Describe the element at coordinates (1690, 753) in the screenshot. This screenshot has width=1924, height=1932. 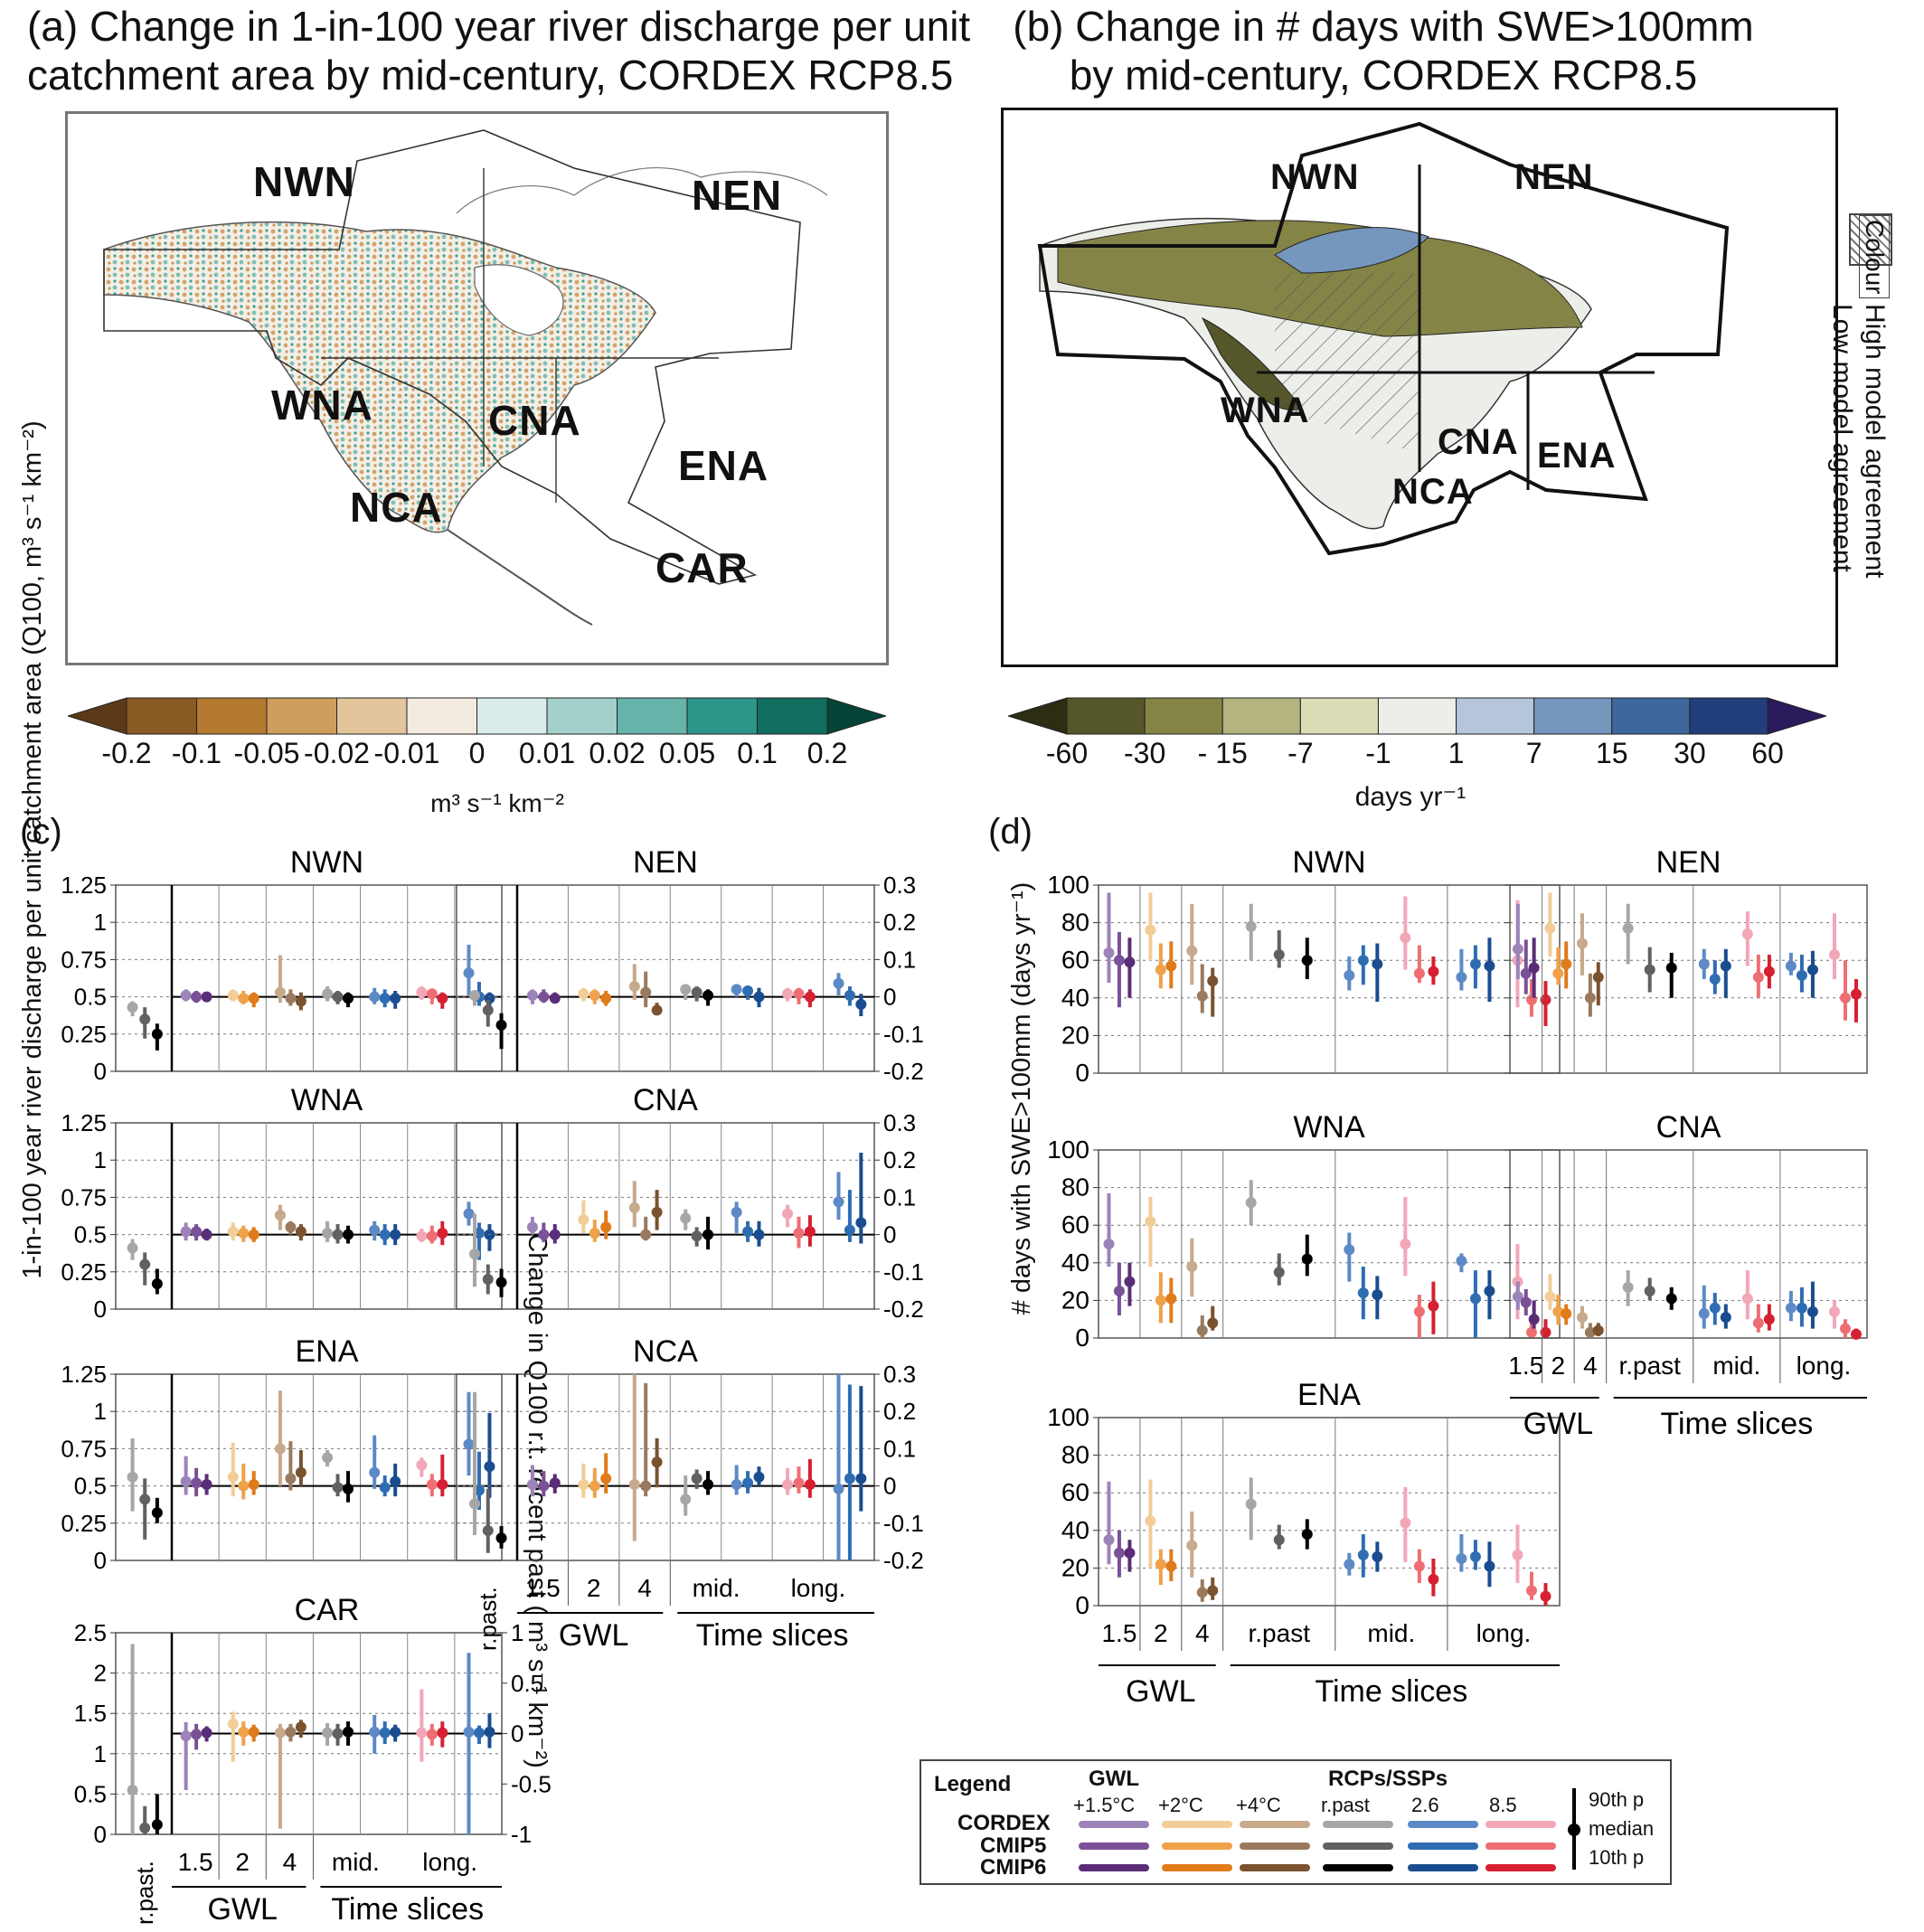
I see `colorbar-tick-label: 30` at that location.